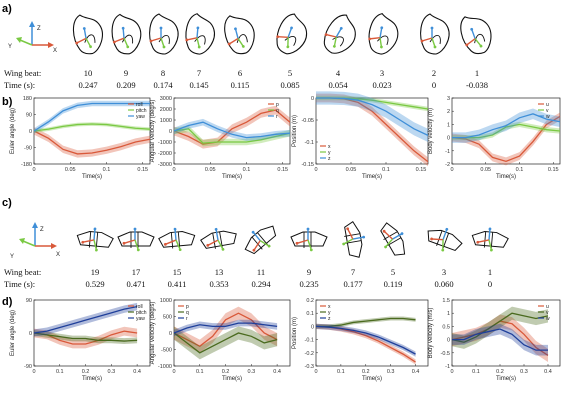 The width and height of the screenshot is (568, 413). What do you see at coordinates (448, 314) in the screenshot?
I see `y-tick-label: 1` at bounding box center [448, 314].